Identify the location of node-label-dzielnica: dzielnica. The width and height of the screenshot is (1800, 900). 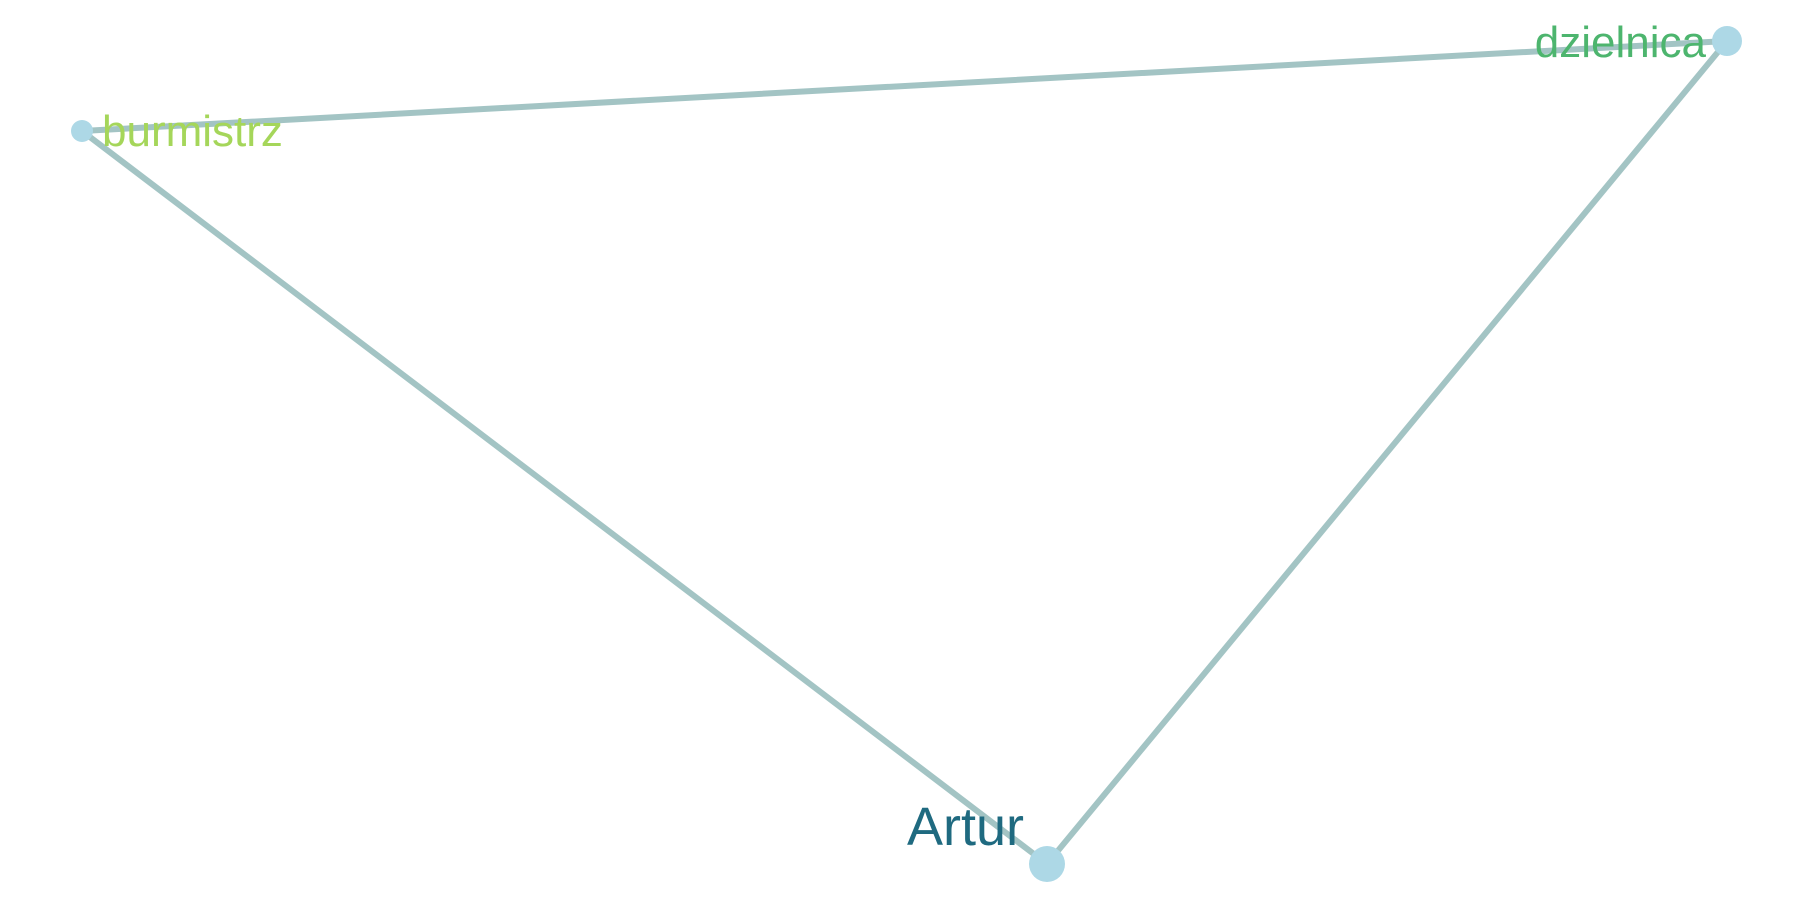
(1621, 42).